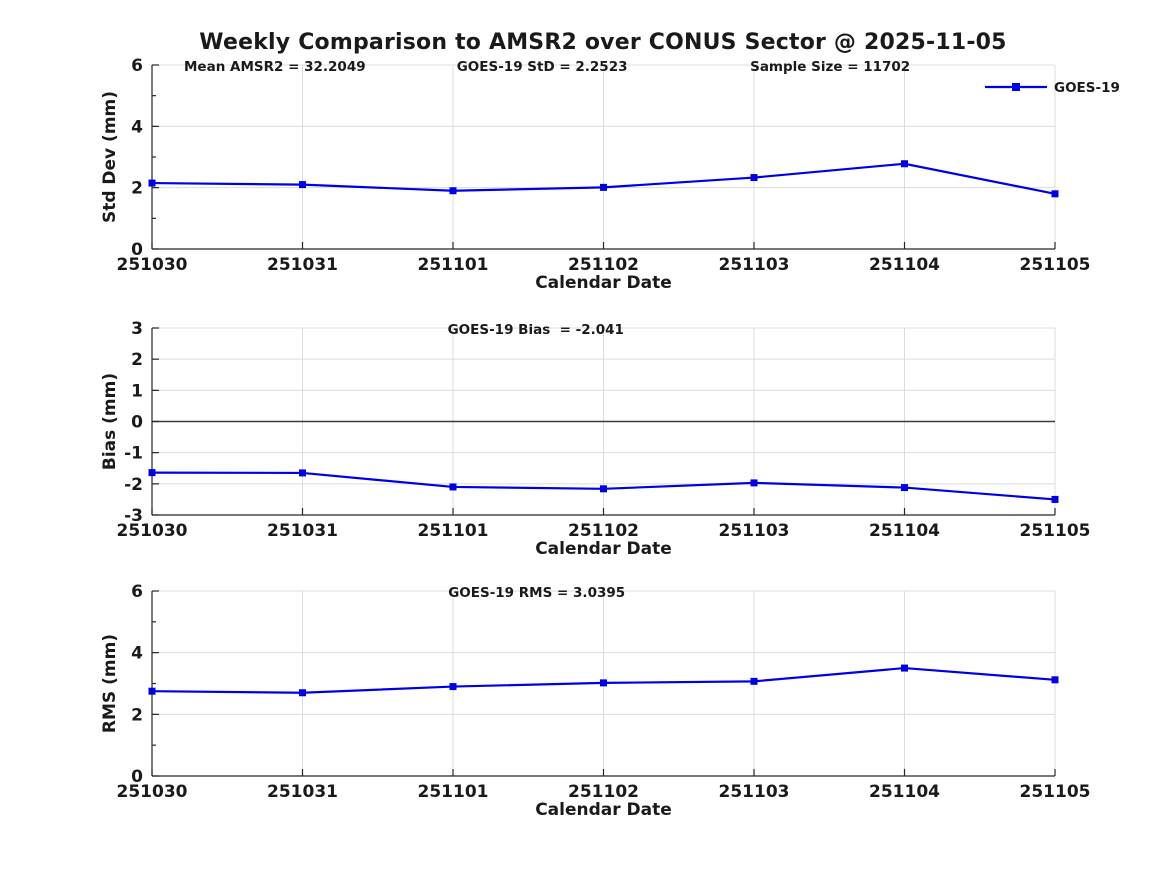 Image resolution: width=1167 pixels, height=875 pixels. What do you see at coordinates (1052, 88) in the screenshot?
I see `legend: GOES-19` at bounding box center [1052, 88].